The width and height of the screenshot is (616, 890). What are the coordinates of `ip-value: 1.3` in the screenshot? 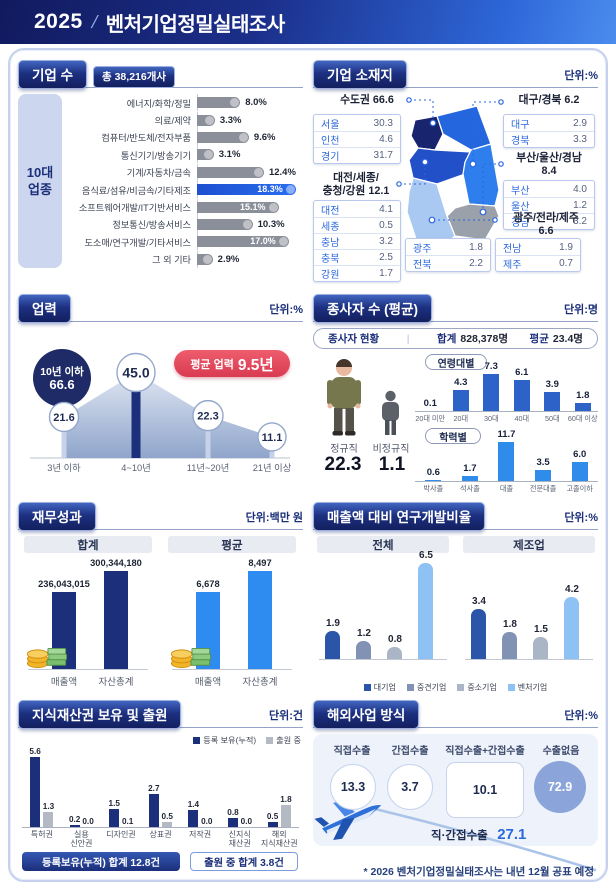 It's located at (48, 806).